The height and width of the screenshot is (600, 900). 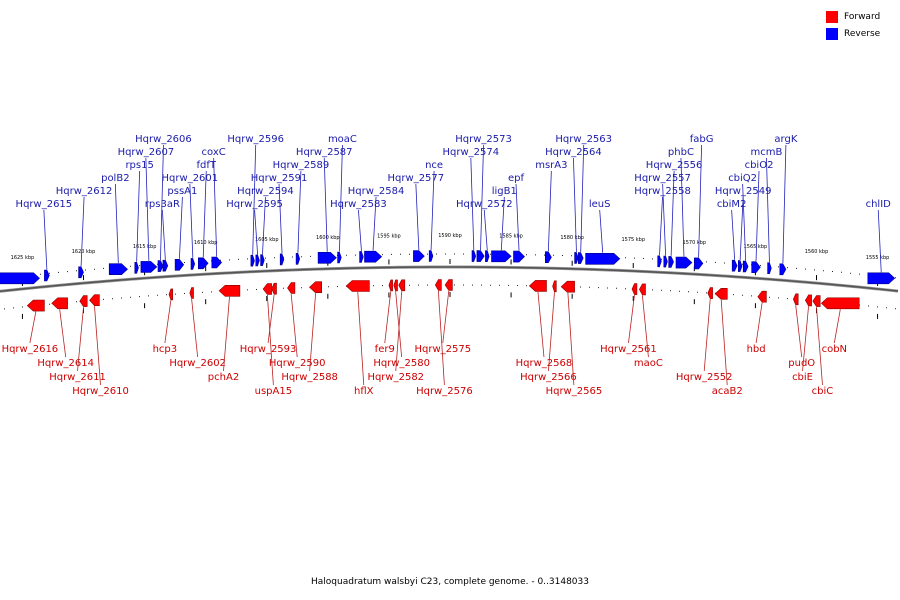 I want to click on scale-tick-label: 1600 kbp, so click(x=328, y=238).